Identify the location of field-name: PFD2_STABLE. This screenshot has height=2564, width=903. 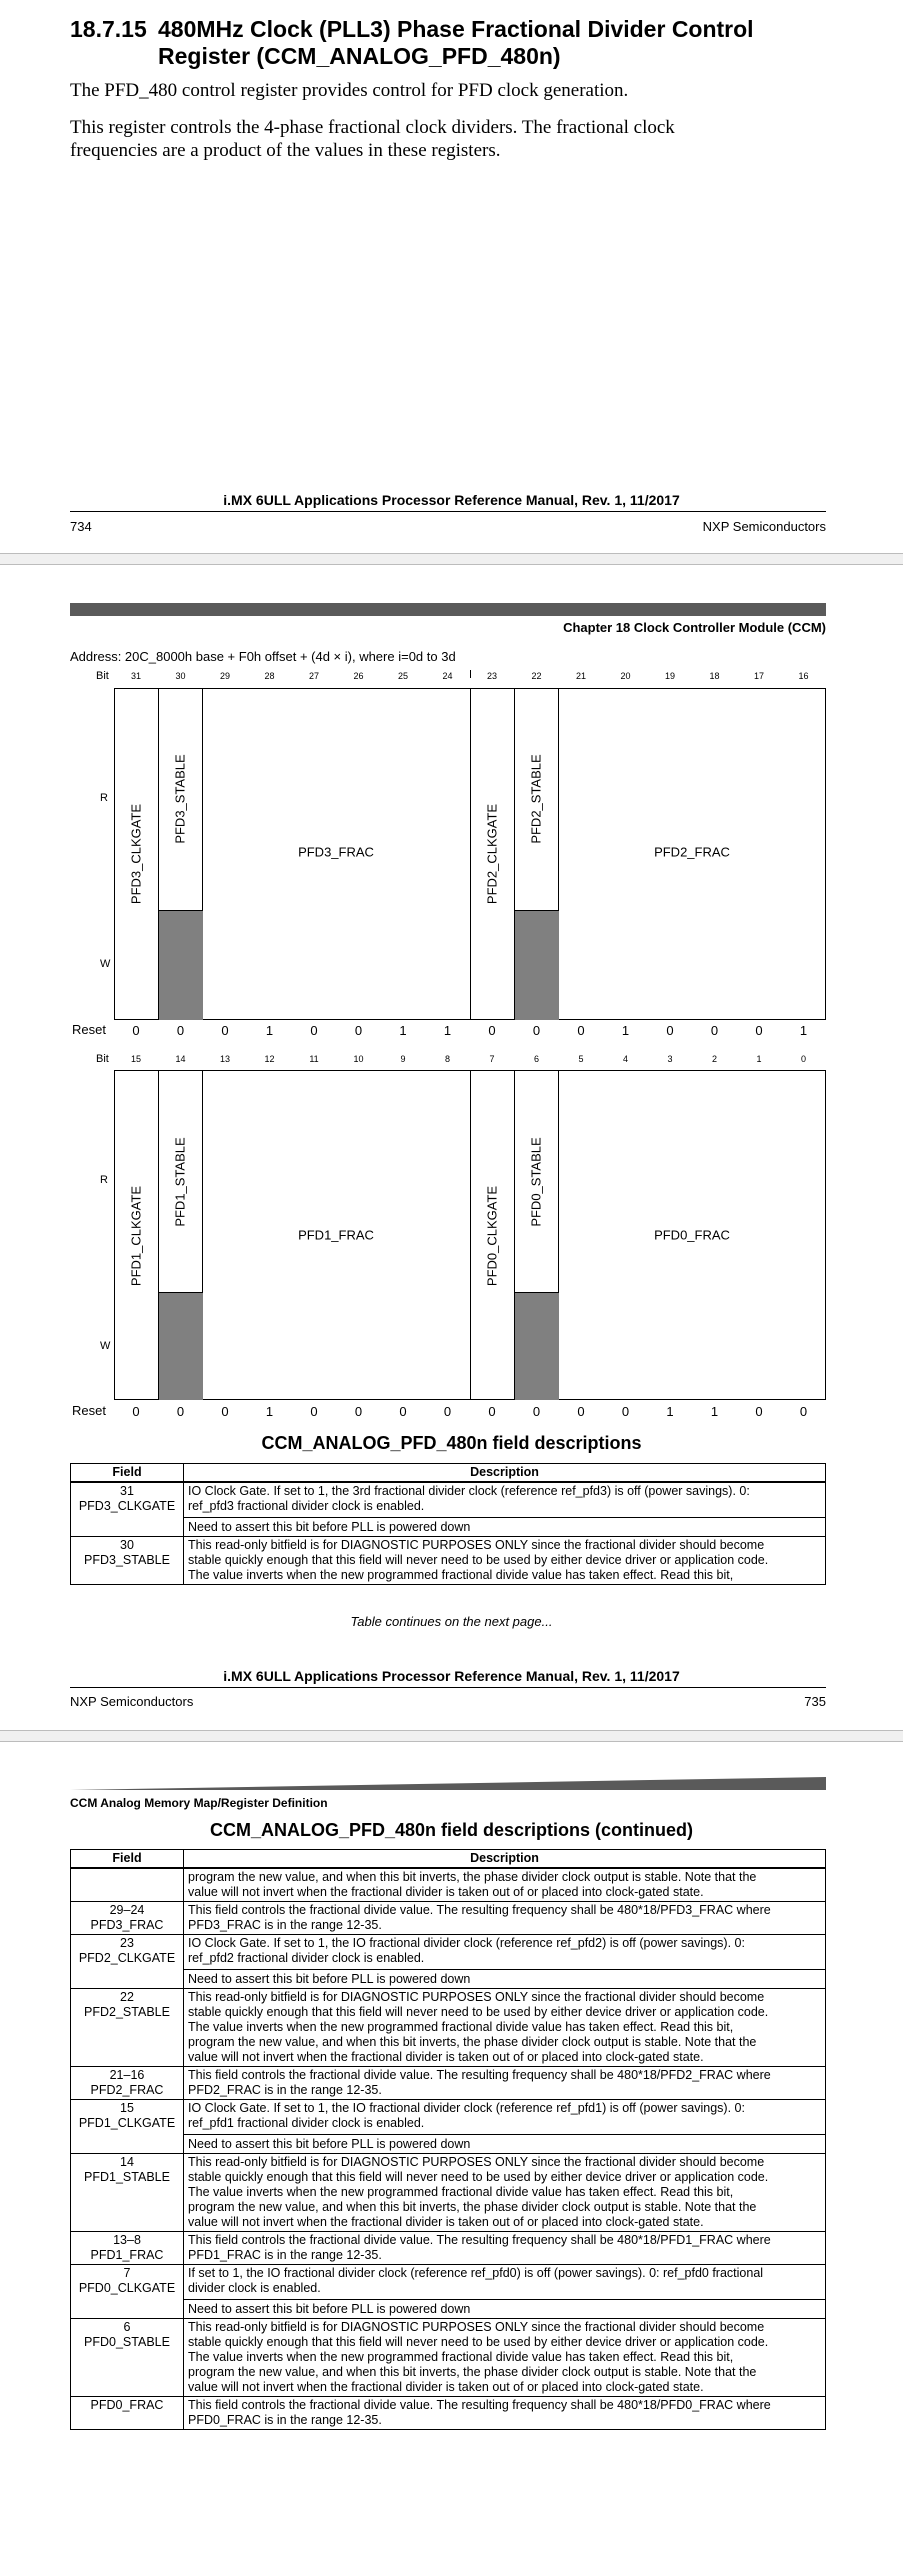
(127, 2012).